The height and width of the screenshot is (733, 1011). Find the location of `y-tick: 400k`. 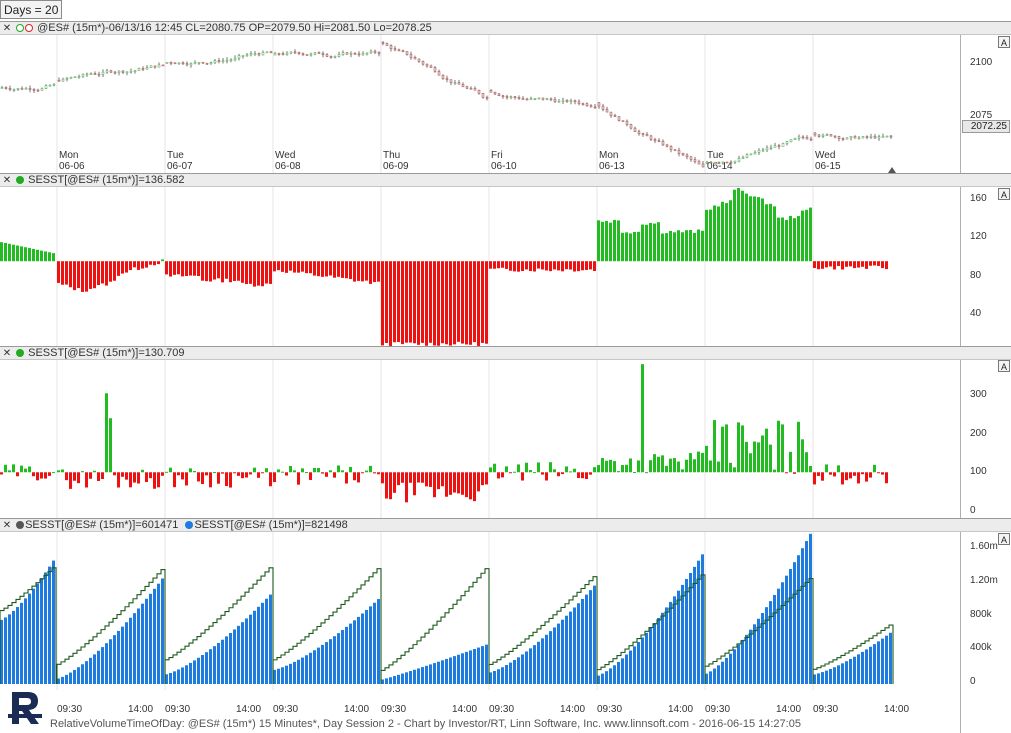

y-tick: 400k is located at coordinates (981, 647).